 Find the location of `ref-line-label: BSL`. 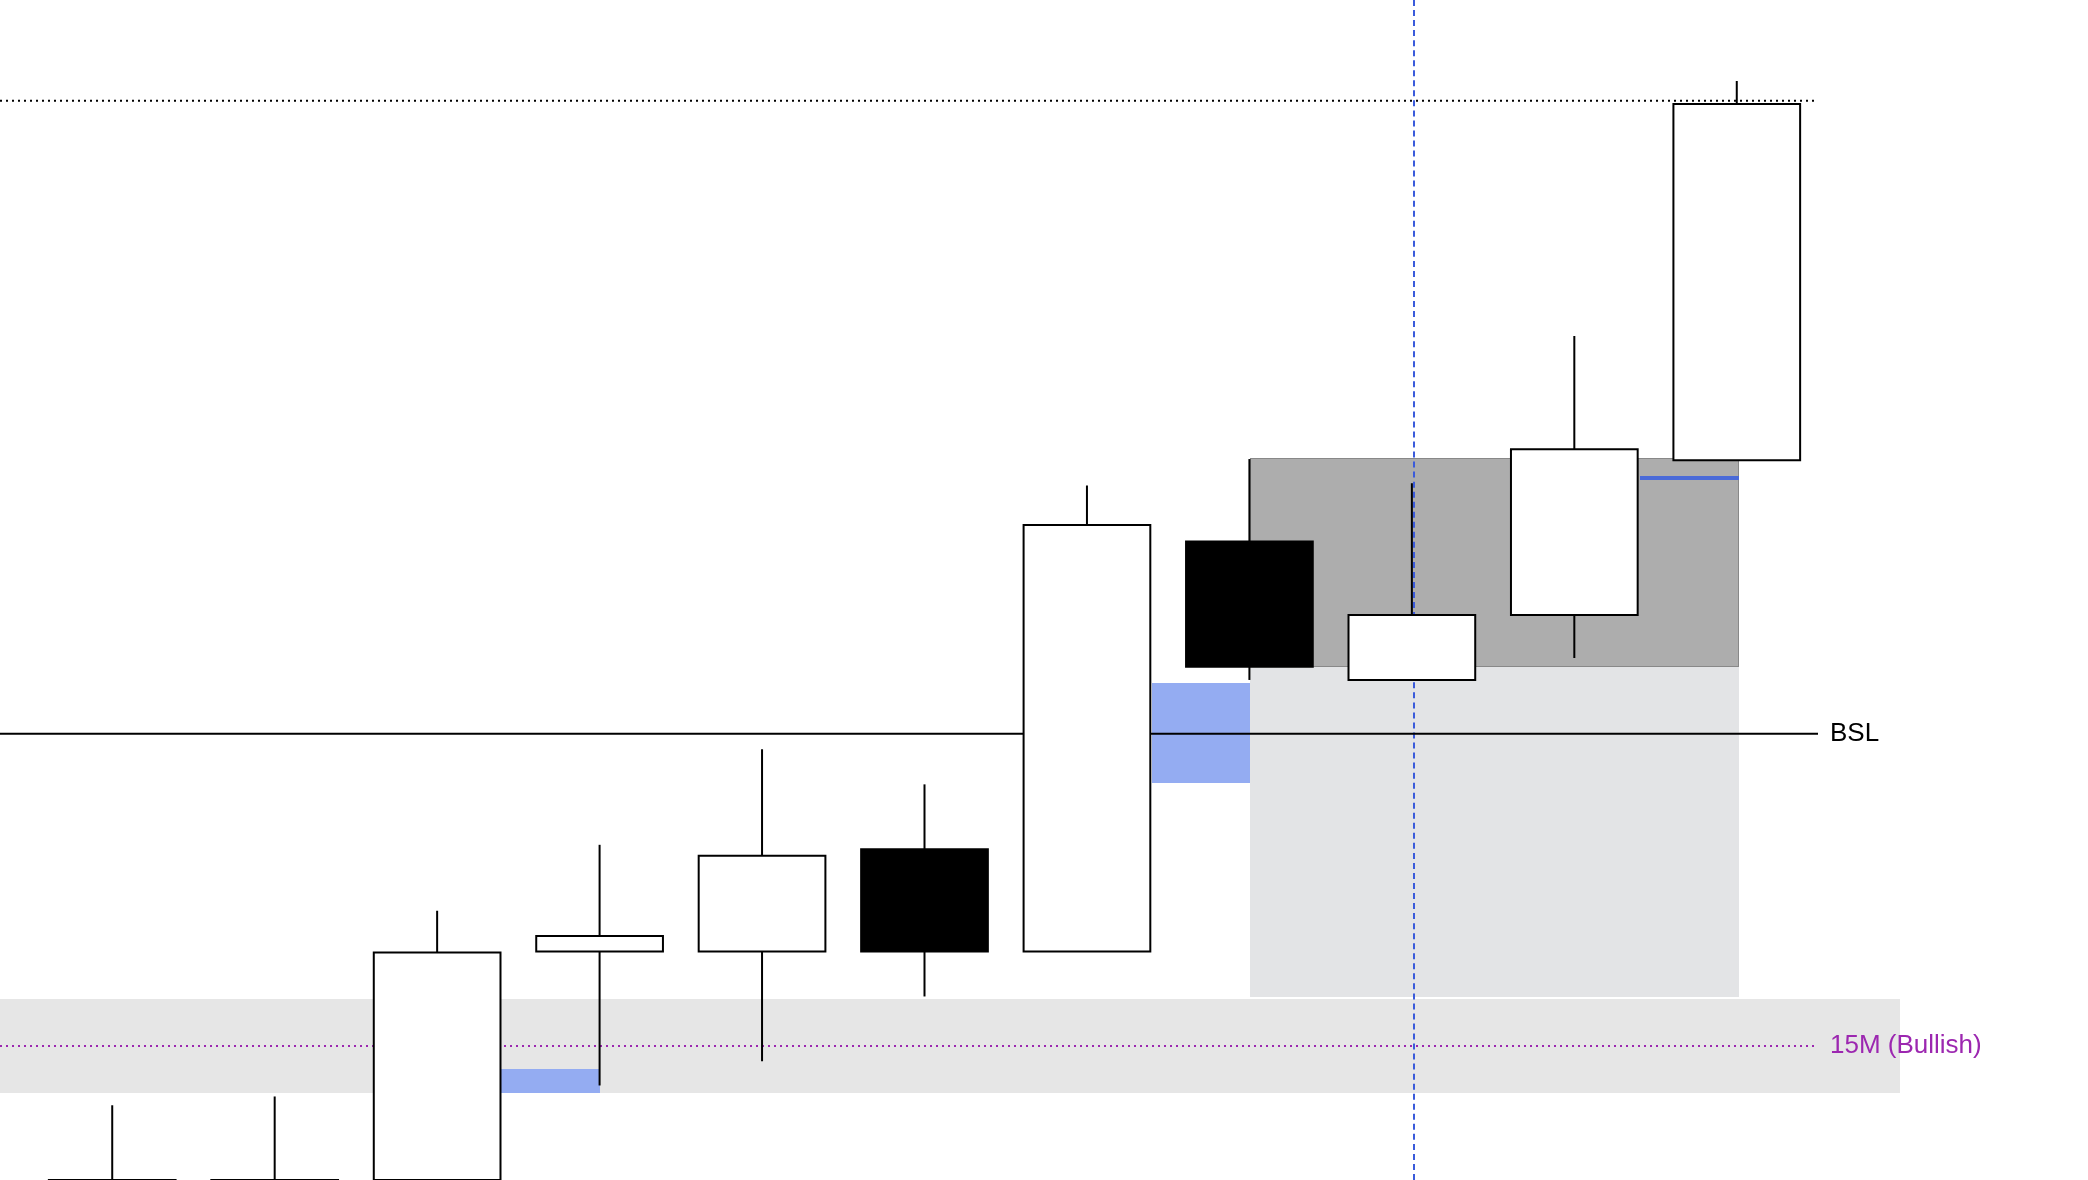

ref-line-label: BSL is located at coordinates (1855, 731).